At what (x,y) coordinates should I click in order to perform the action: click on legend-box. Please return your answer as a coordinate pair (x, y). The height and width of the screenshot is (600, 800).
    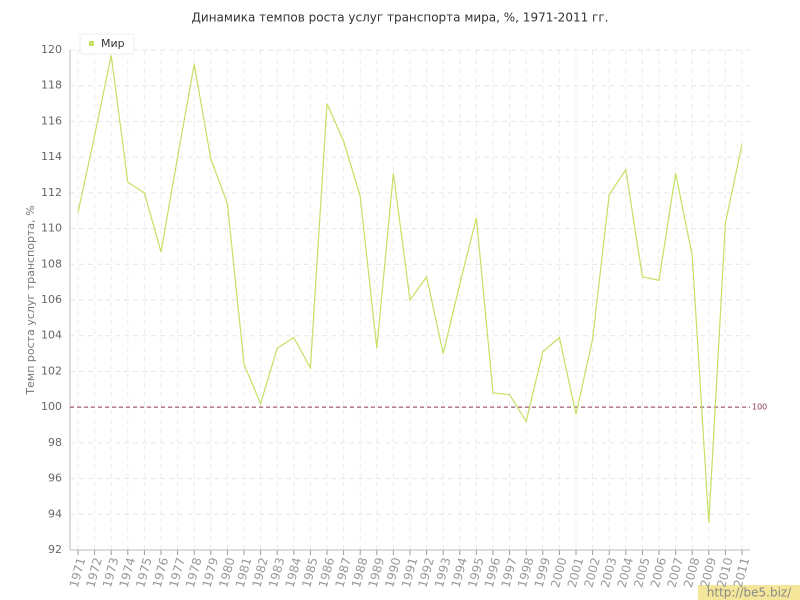
    Looking at the image, I should click on (107, 44).